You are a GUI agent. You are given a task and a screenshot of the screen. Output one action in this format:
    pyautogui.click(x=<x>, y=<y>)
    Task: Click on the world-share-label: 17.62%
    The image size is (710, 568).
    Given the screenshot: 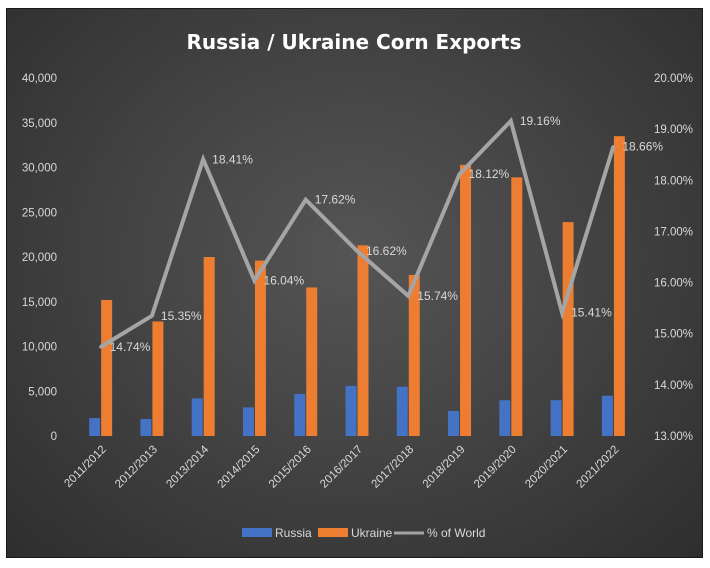 What is the action you would take?
    pyautogui.click(x=335, y=200)
    